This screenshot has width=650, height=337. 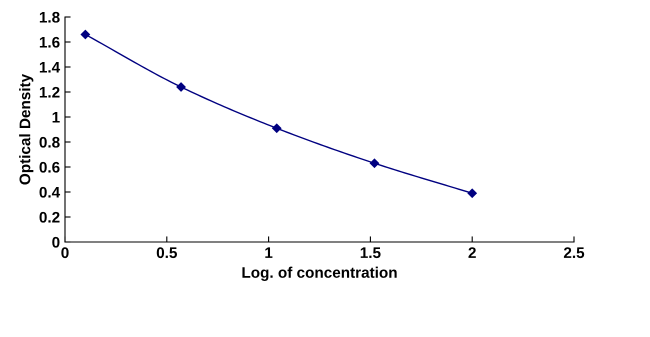 I want to click on x-tick-label: 0.5, so click(x=166, y=252).